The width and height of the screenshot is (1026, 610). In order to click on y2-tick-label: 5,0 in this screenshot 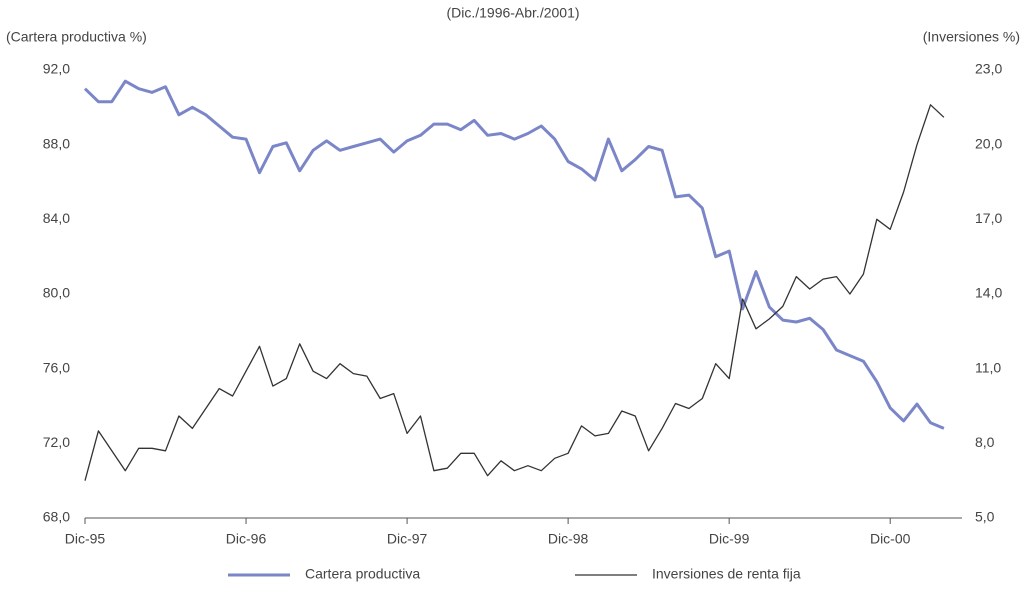, I will do `click(985, 517)`.